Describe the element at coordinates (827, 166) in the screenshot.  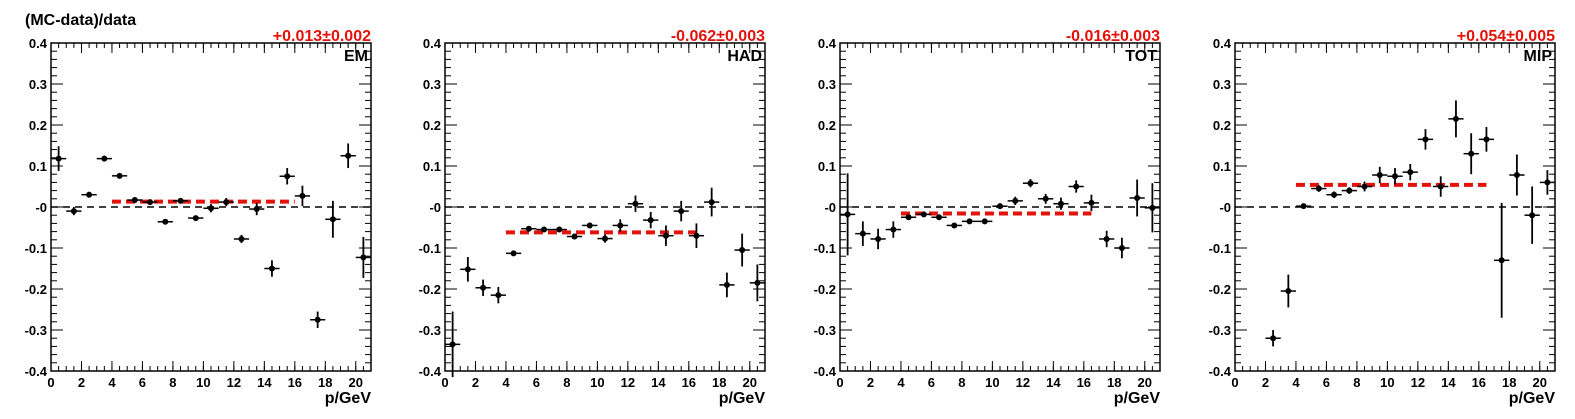
I see `y-tick-label: 0.1` at that location.